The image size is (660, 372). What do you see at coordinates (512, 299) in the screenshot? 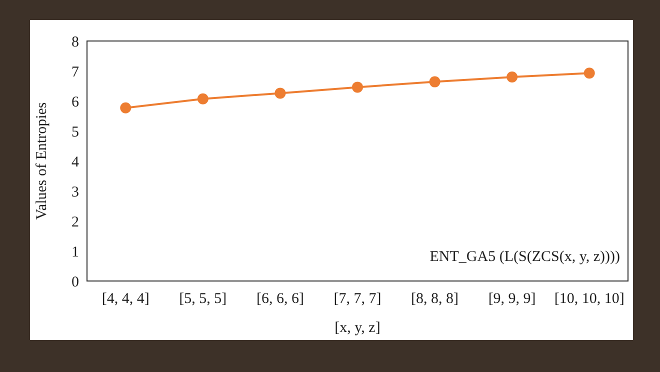
I see `x-tick-label: [9, 9, 9]` at bounding box center [512, 299].